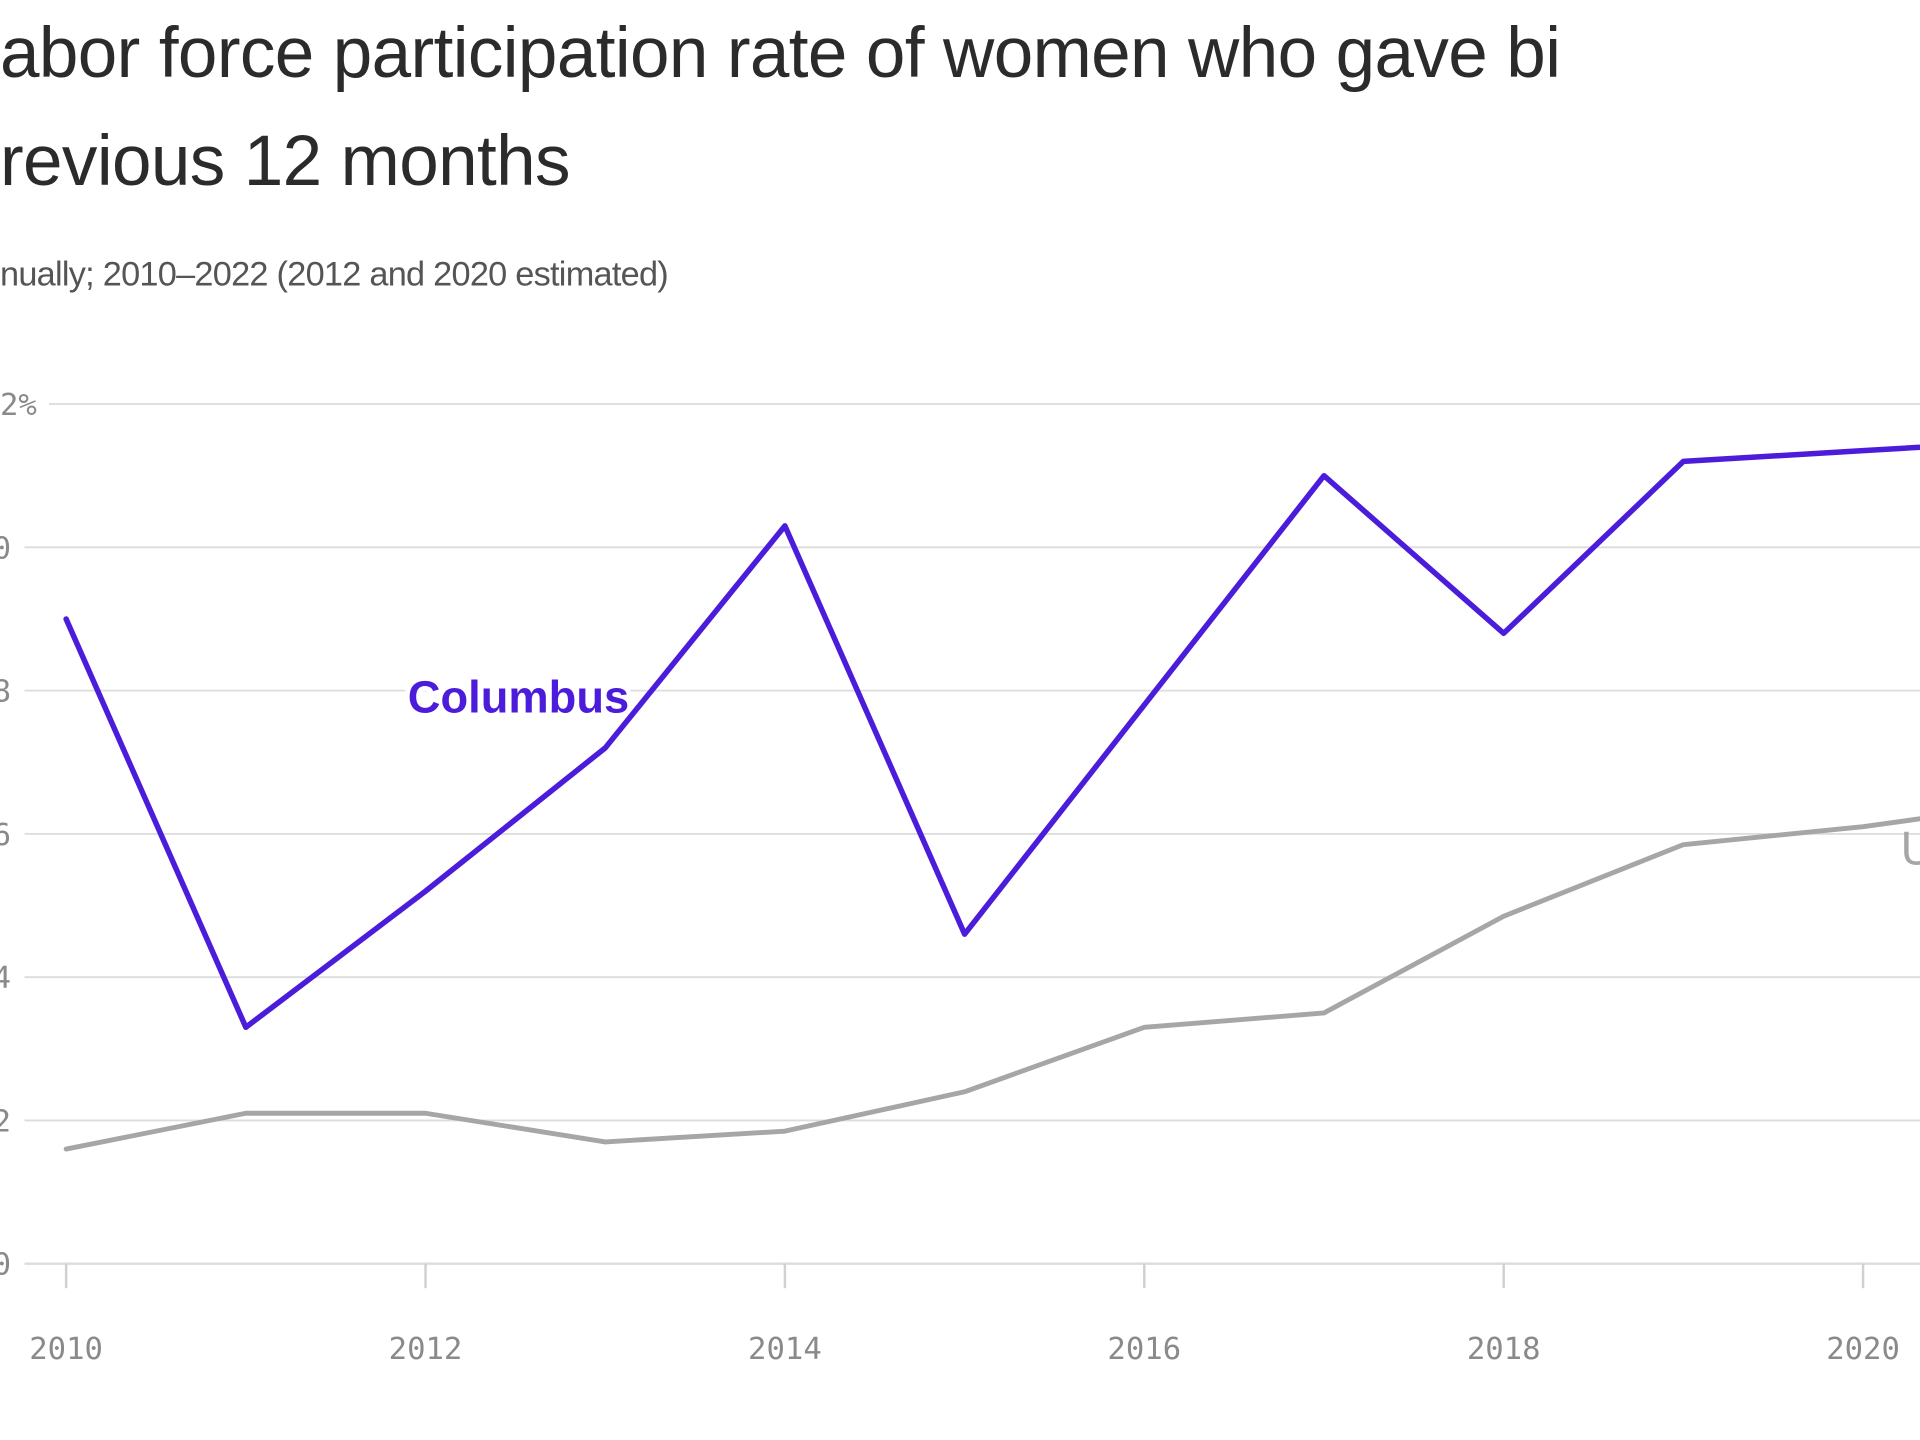 Image resolution: width=1920 pixels, height=1440 pixels. What do you see at coordinates (5, 692) in the screenshot?
I see `y-tick-label: 8` at bounding box center [5, 692].